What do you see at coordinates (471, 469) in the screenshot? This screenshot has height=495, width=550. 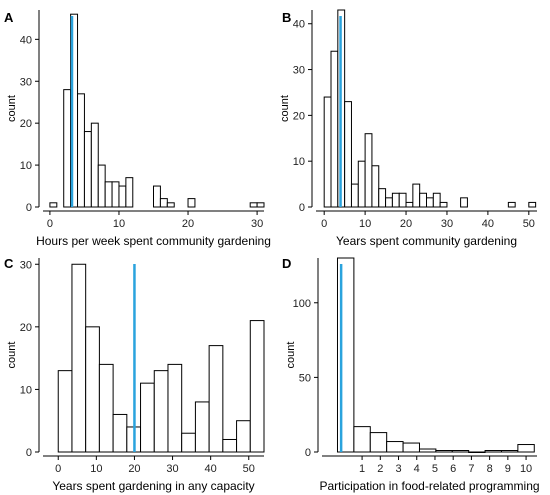 I see `panel-d-x-tick-label-6: 7` at bounding box center [471, 469].